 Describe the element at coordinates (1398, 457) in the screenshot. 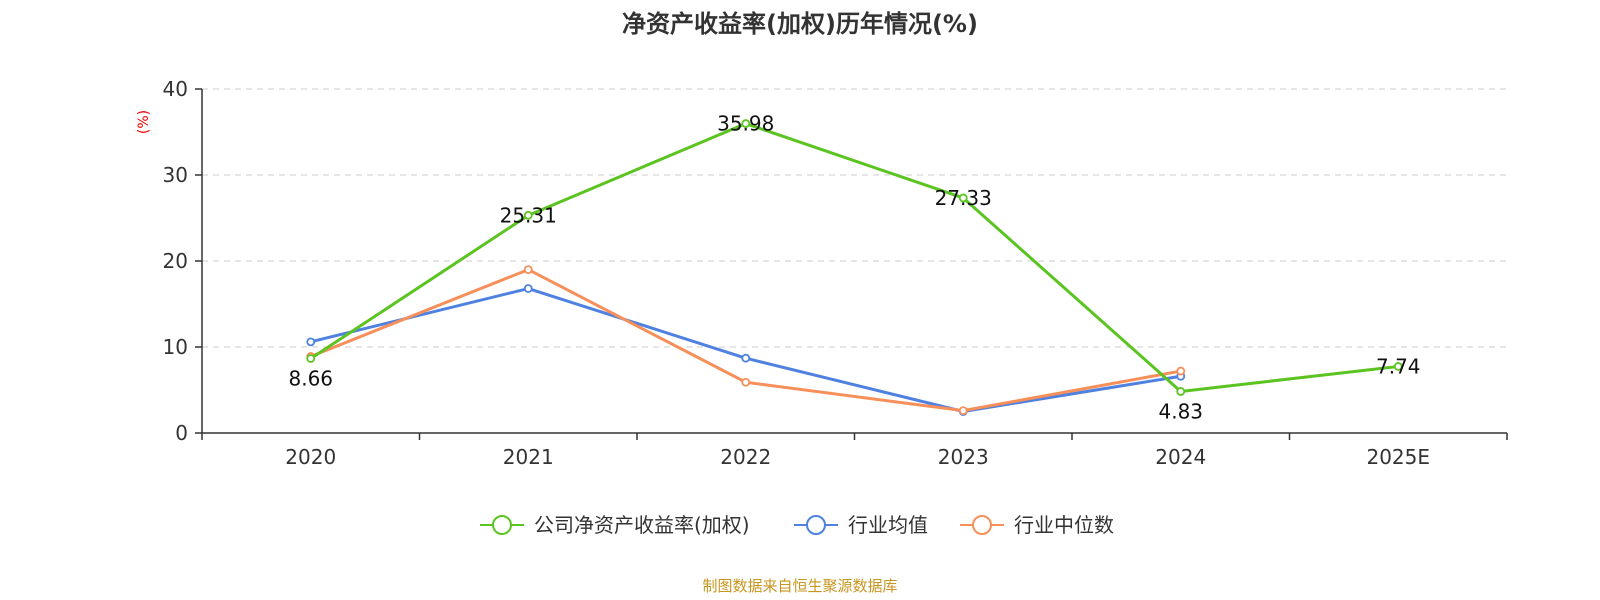

I see `x-tick-label: 2025E` at that location.